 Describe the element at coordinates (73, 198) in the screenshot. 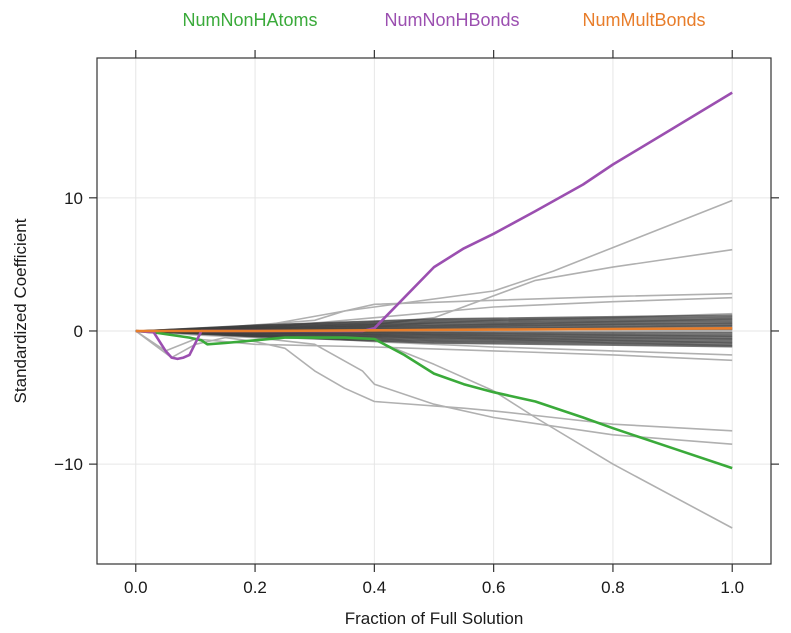

I see `y-tick-label: 10` at that location.